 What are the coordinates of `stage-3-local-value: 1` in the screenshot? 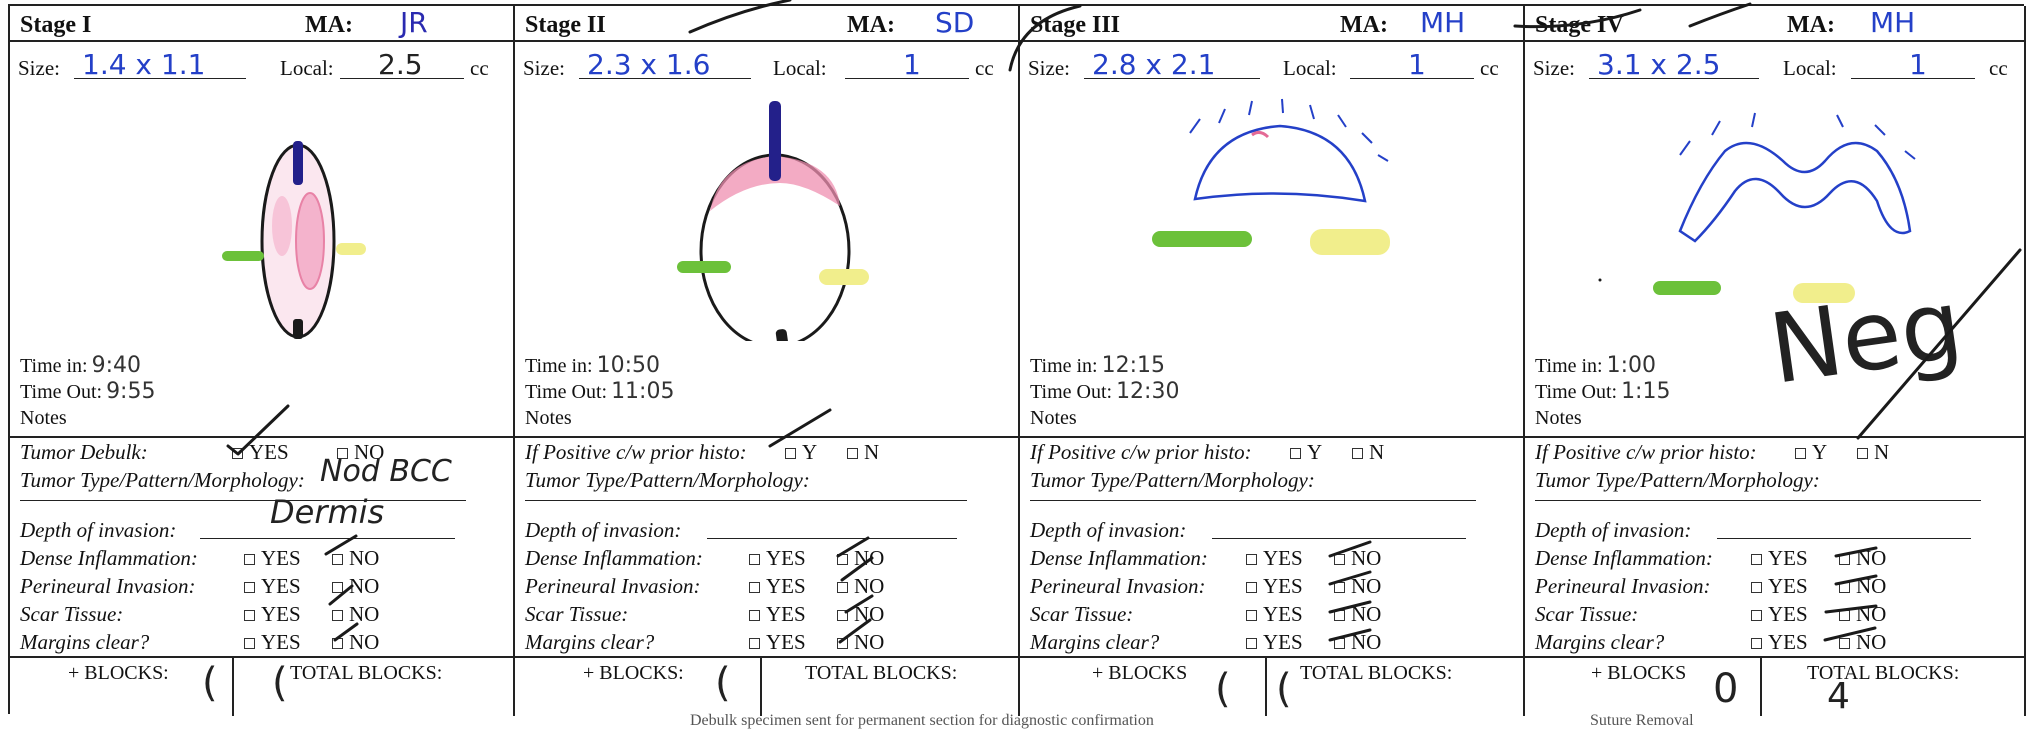 It's located at (1417, 64).